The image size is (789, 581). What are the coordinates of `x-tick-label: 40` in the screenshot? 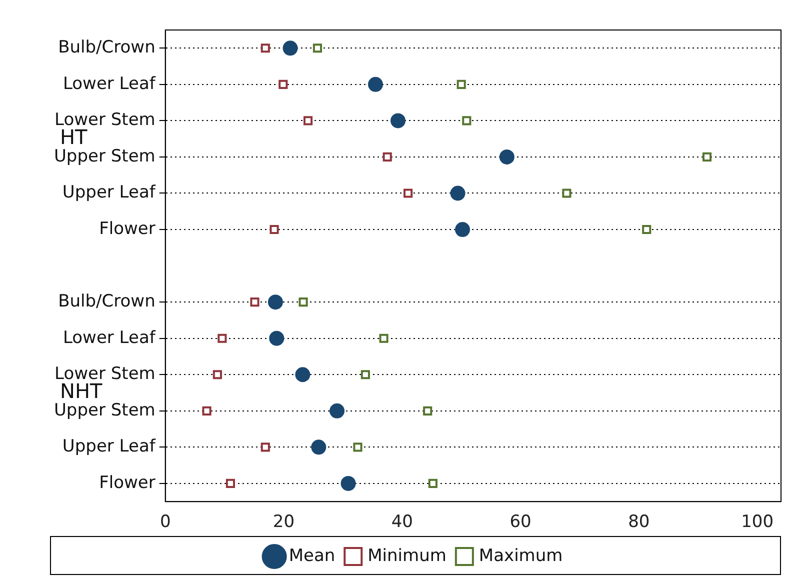 It's located at (402, 522).